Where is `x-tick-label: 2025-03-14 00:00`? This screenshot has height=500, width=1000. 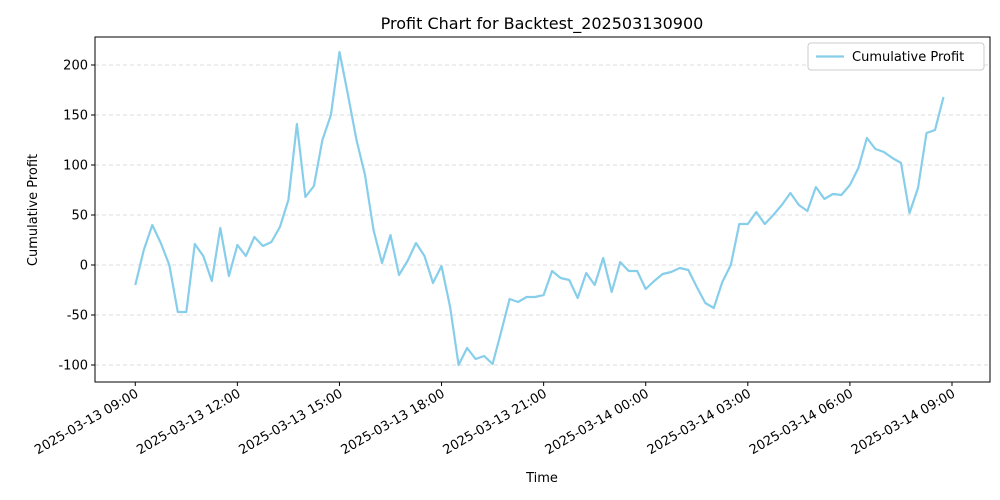
x-tick-label: 2025-03-14 00:00 is located at coordinates (597, 422).